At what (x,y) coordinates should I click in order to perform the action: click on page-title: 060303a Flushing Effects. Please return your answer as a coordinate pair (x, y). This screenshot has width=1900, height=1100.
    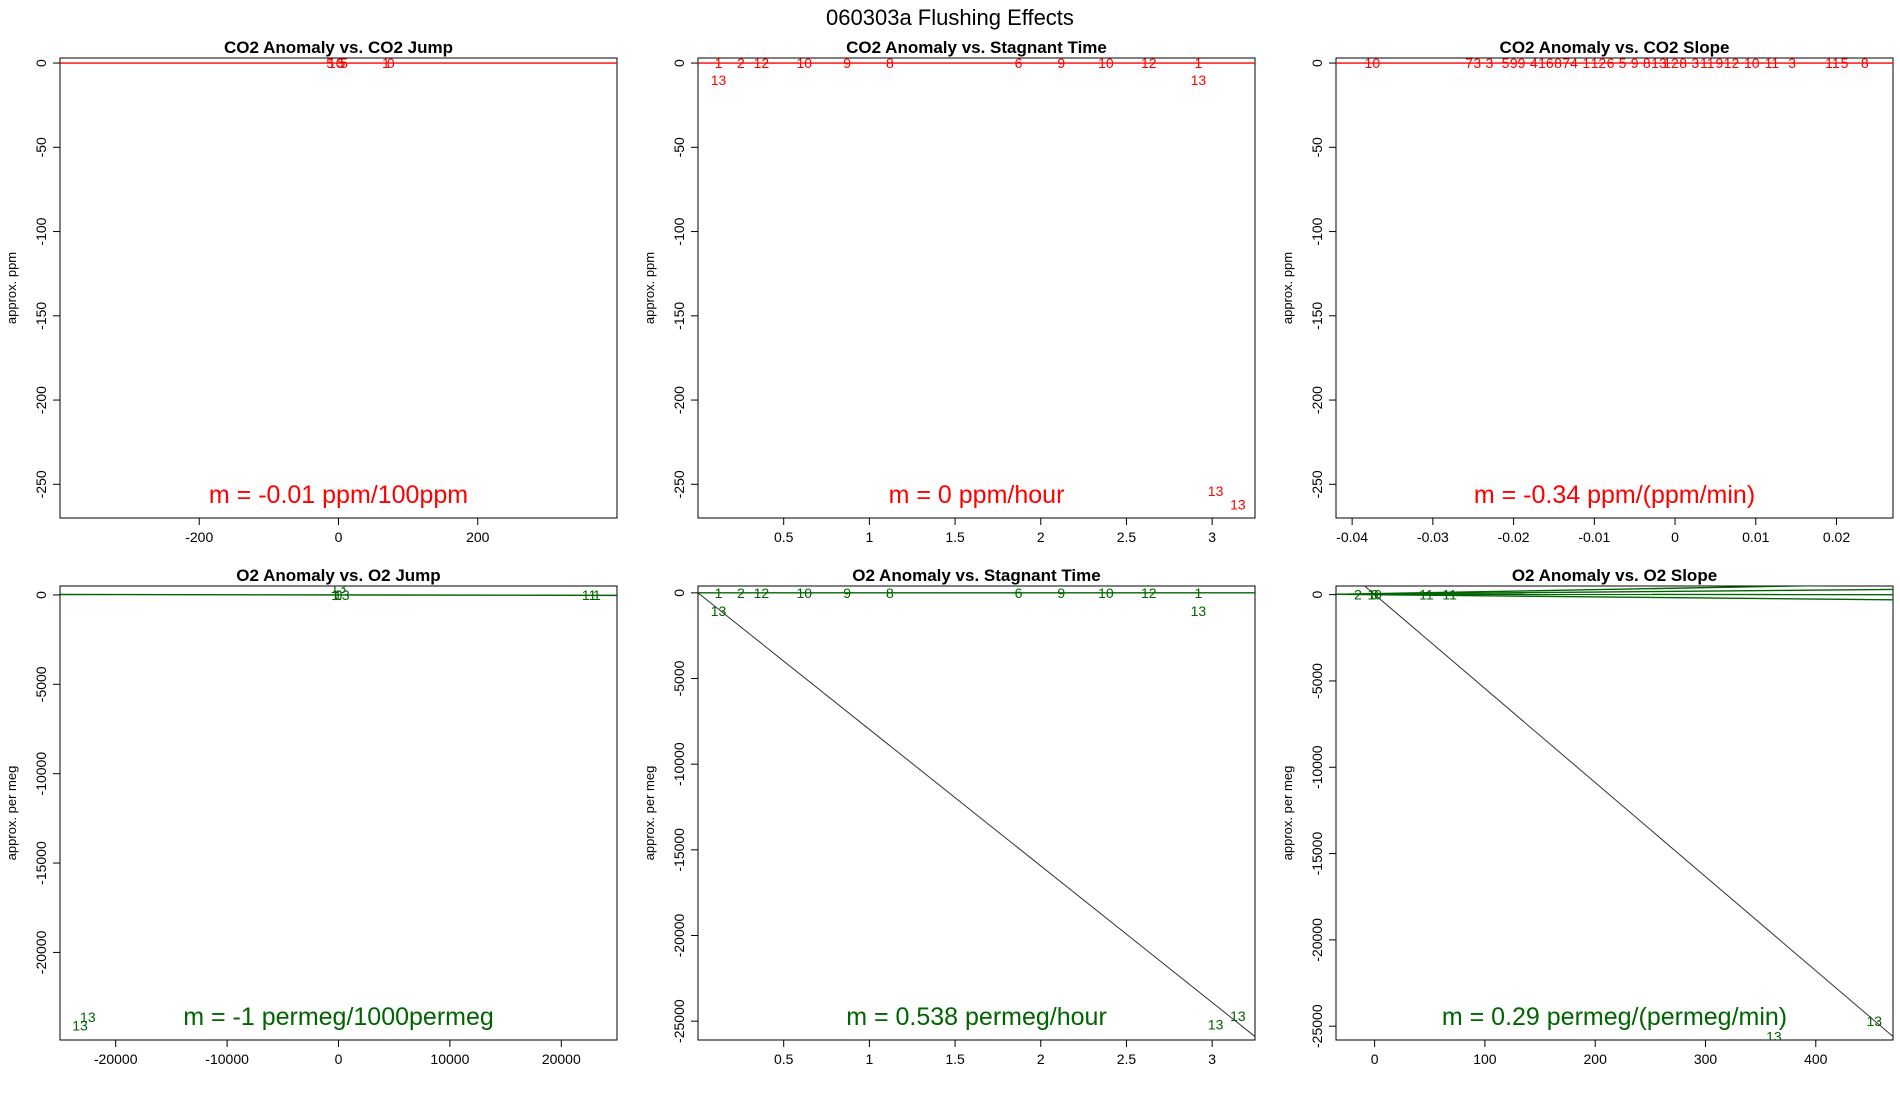
    Looking at the image, I should click on (950, 17).